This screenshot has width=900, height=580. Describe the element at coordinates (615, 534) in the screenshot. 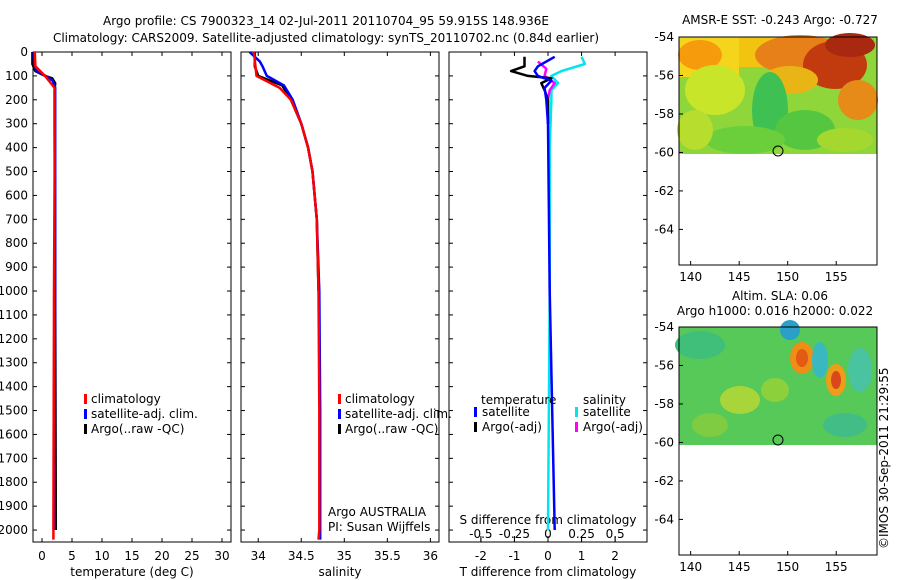

I see `s-tick-label: 0.5` at that location.